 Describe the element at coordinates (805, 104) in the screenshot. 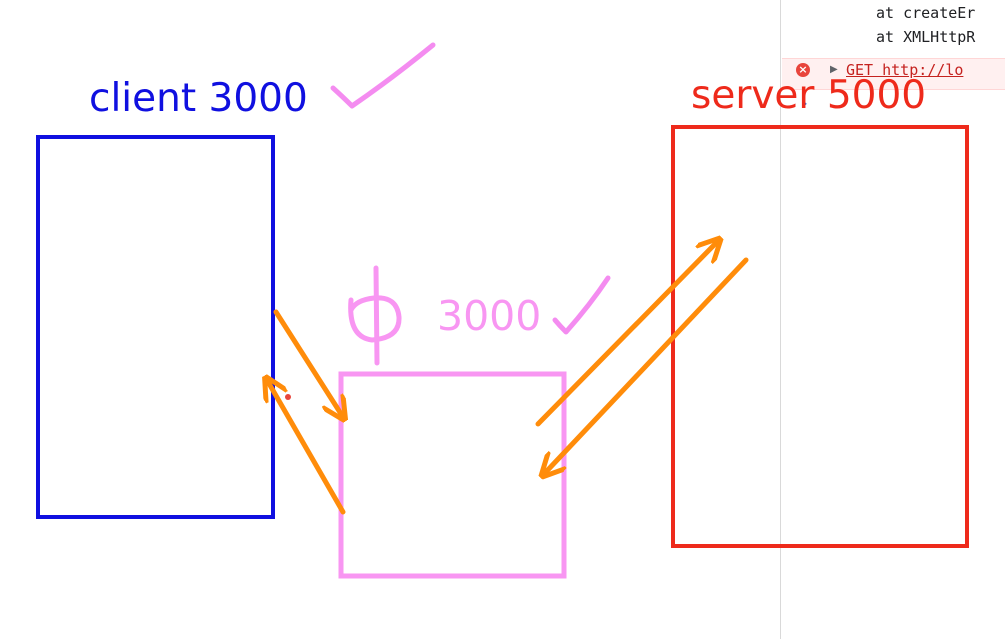

I see `console-prompt-chevron-icon: ›` at that location.